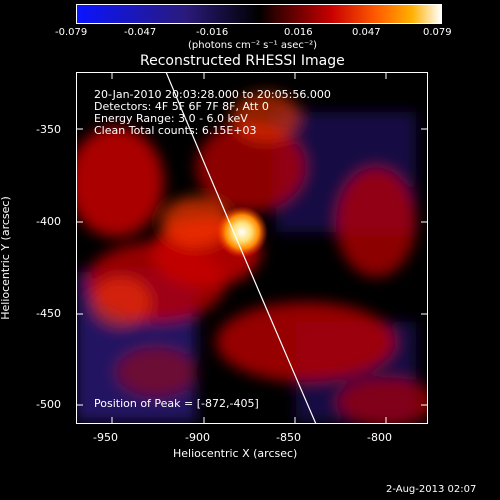  I want to click on peak-source, so click(242, 232).